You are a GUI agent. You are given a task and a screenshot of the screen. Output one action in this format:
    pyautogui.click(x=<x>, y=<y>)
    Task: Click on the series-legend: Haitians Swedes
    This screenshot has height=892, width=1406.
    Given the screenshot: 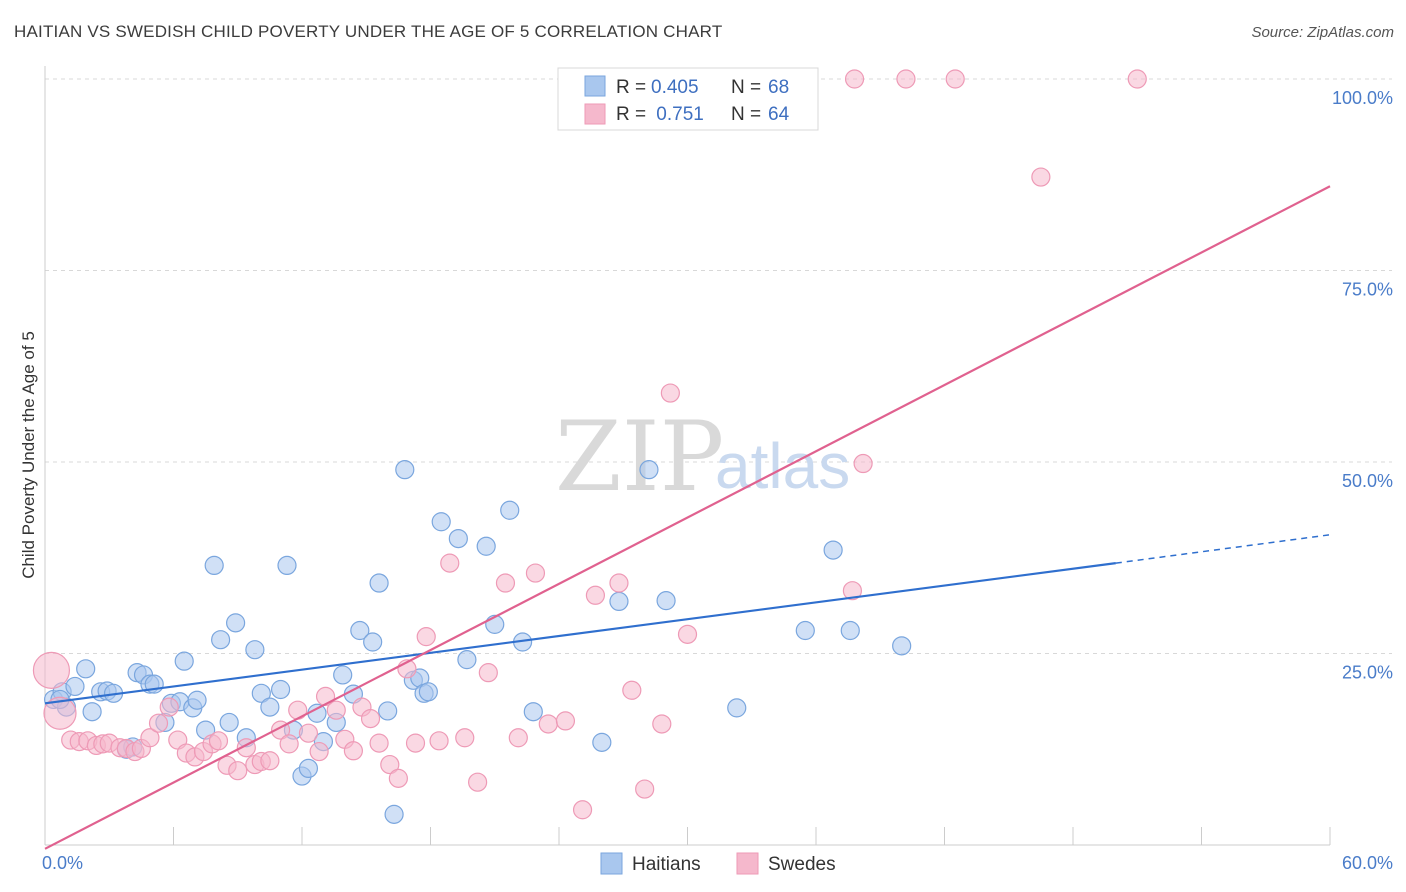 What is the action you would take?
    pyautogui.click(x=718, y=863)
    